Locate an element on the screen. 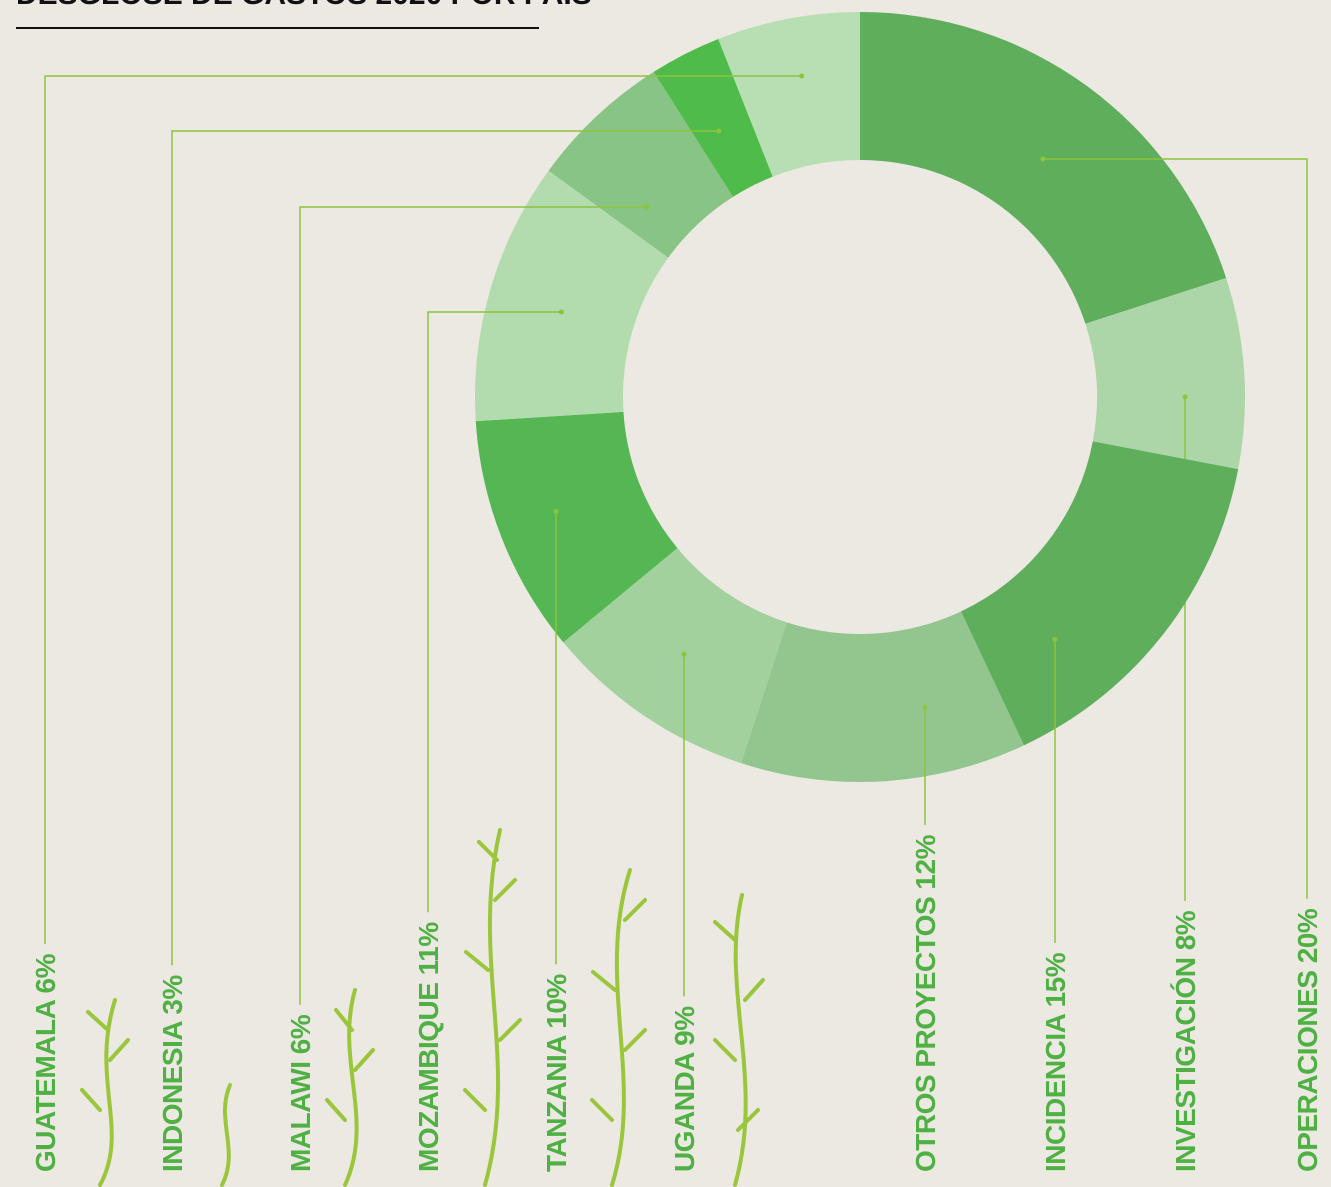 Image resolution: width=1331 pixels, height=1187 pixels. category-label: MOZAMBIQUE 11% is located at coordinates (428, 1047).